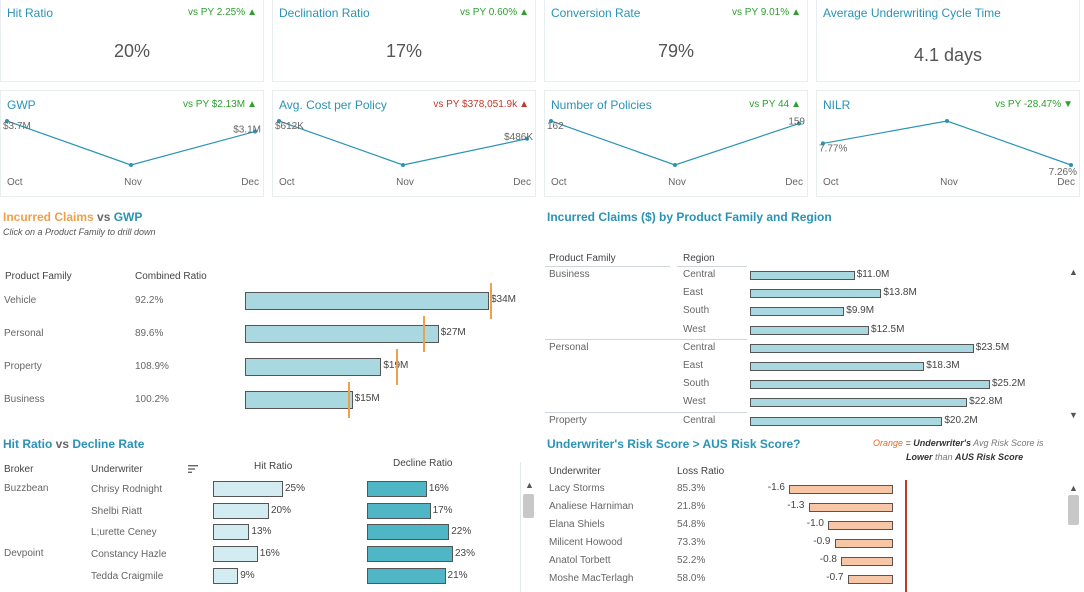  Describe the element at coordinates (580, 560) in the screenshot. I see `risk-underwriter-label: Anatol Torbett` at that location.